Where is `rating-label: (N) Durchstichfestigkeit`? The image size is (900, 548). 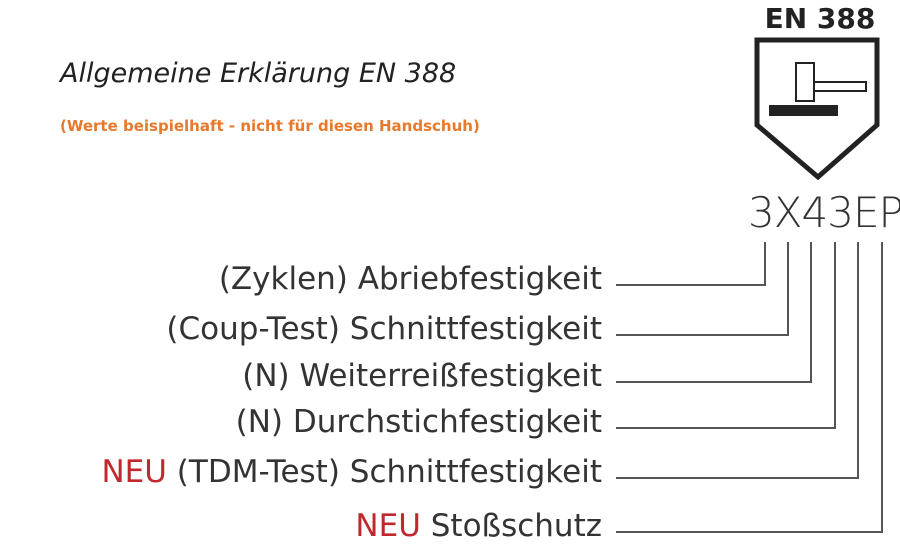
rating-label: (N) Durchstichfestigkeit is located at coordinates (419, 422).